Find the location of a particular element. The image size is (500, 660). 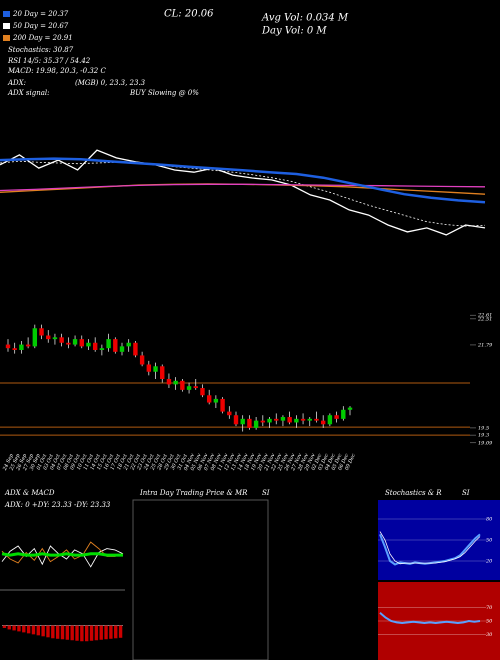

macd-value: MACD: 19.98, 20.3, -0.32 C is located at coordinates (56, 71).